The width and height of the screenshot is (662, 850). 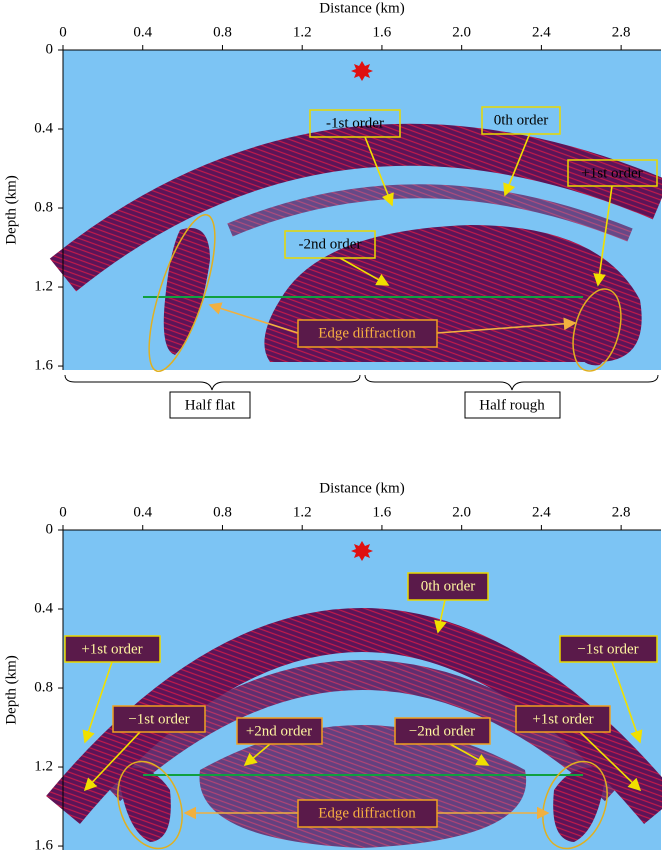 I want to click on annotation: +2nd order, so click(x=279, y=731).